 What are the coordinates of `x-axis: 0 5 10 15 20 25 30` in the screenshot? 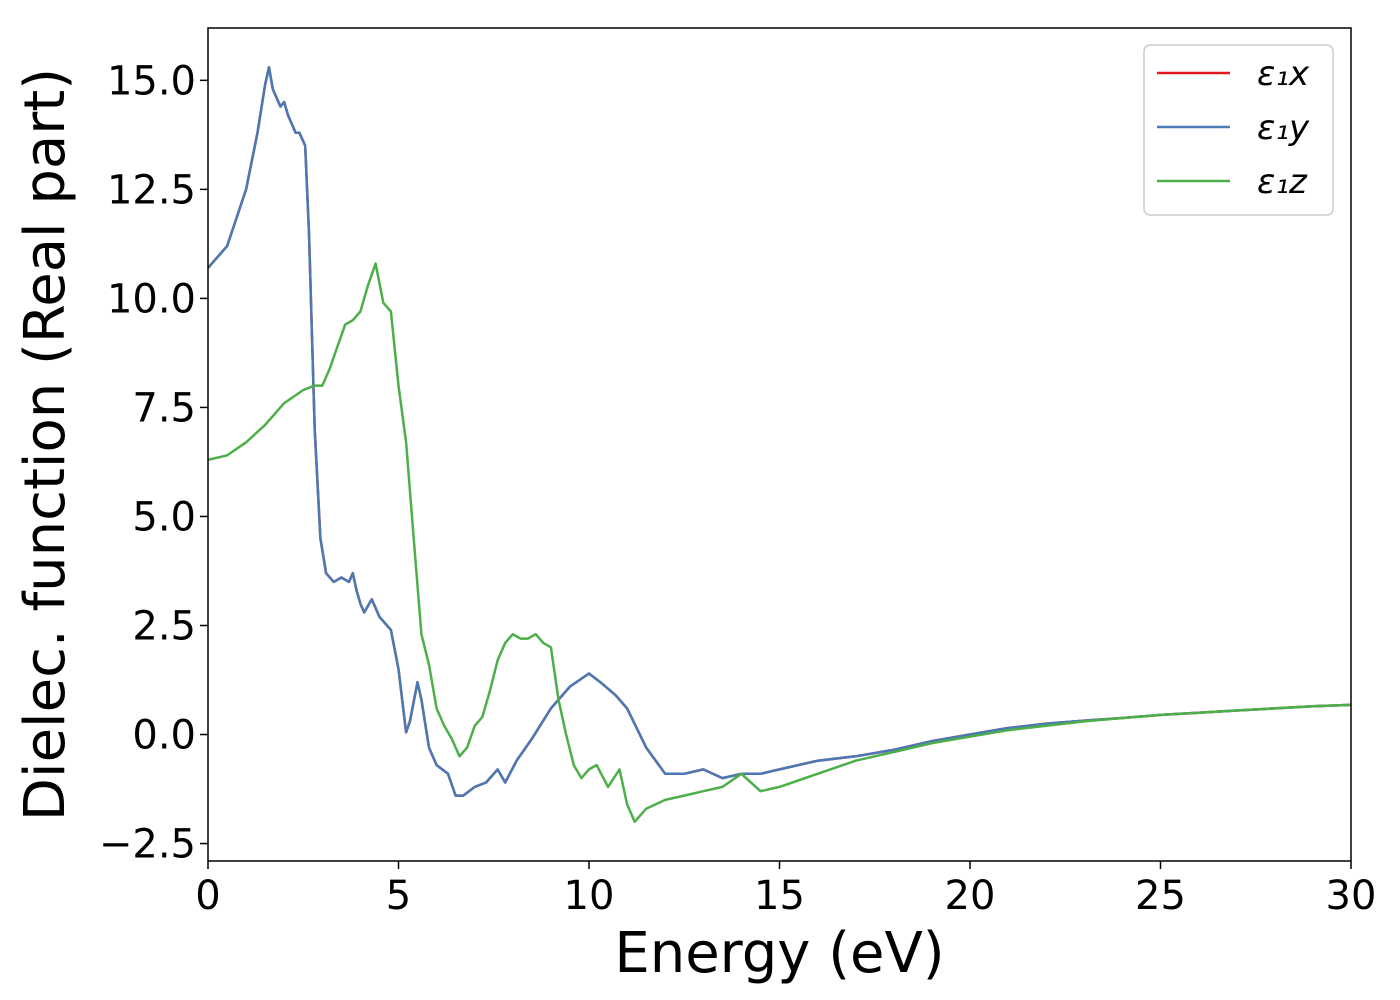 It's located at (785, 890).